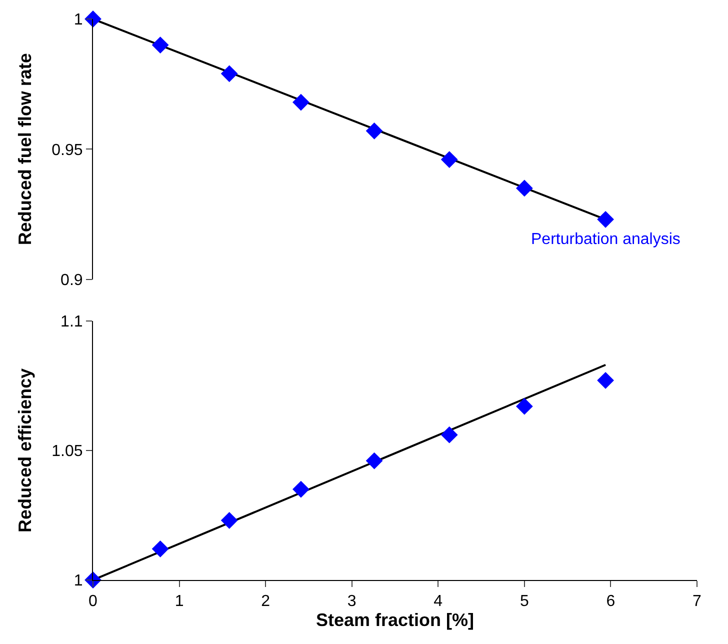 This screenshot has height=644, width=728. What do you see at coordinates (67, 451) in the screenshot?
I see `y-tick-label: 1.05` at bounding box center [67, 451].